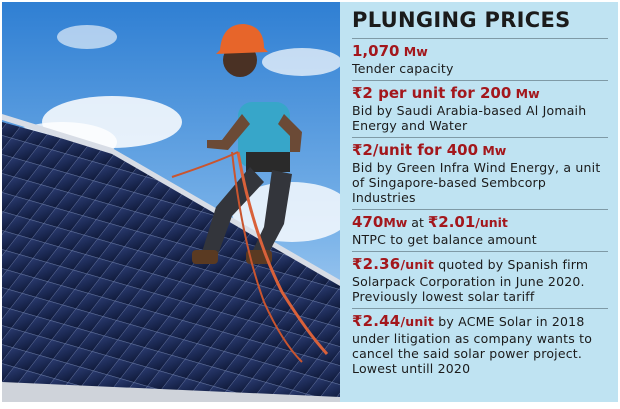  What do you see at coordinates (417, 222) in the screenshot?
I see `highlight-connector: at` at bounding box center [417, 222].